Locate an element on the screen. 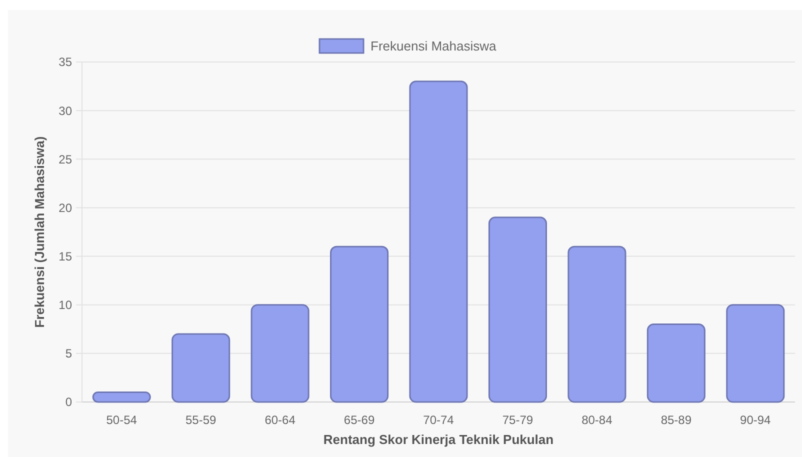  y-tick-label: 30 is located at coordinates (65, 111).